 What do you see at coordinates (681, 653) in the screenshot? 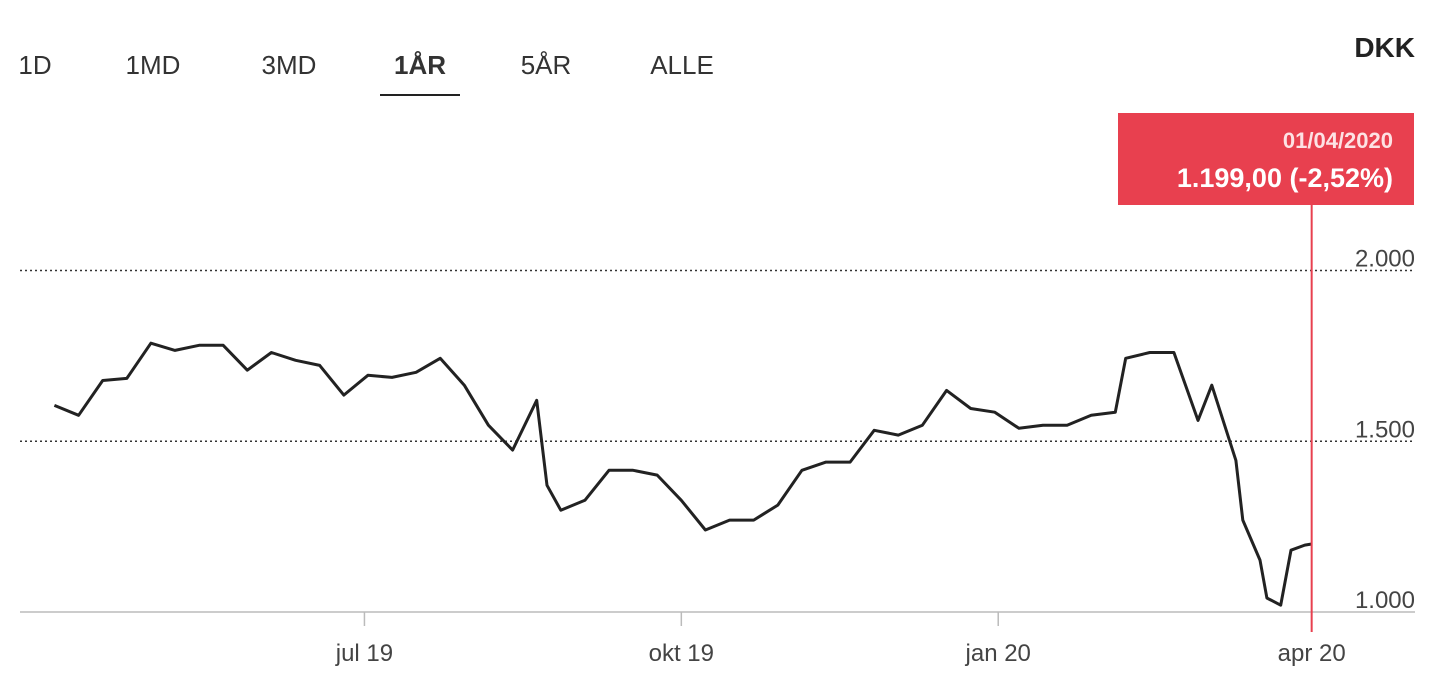
I see `x-tick-label: okt 19` at bounding box center [681, 653].